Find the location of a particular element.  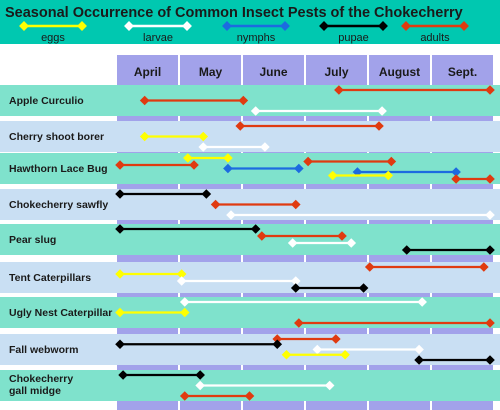

legend: eggs larvae nymphs pupae adults is located at coordinates (244, 32).